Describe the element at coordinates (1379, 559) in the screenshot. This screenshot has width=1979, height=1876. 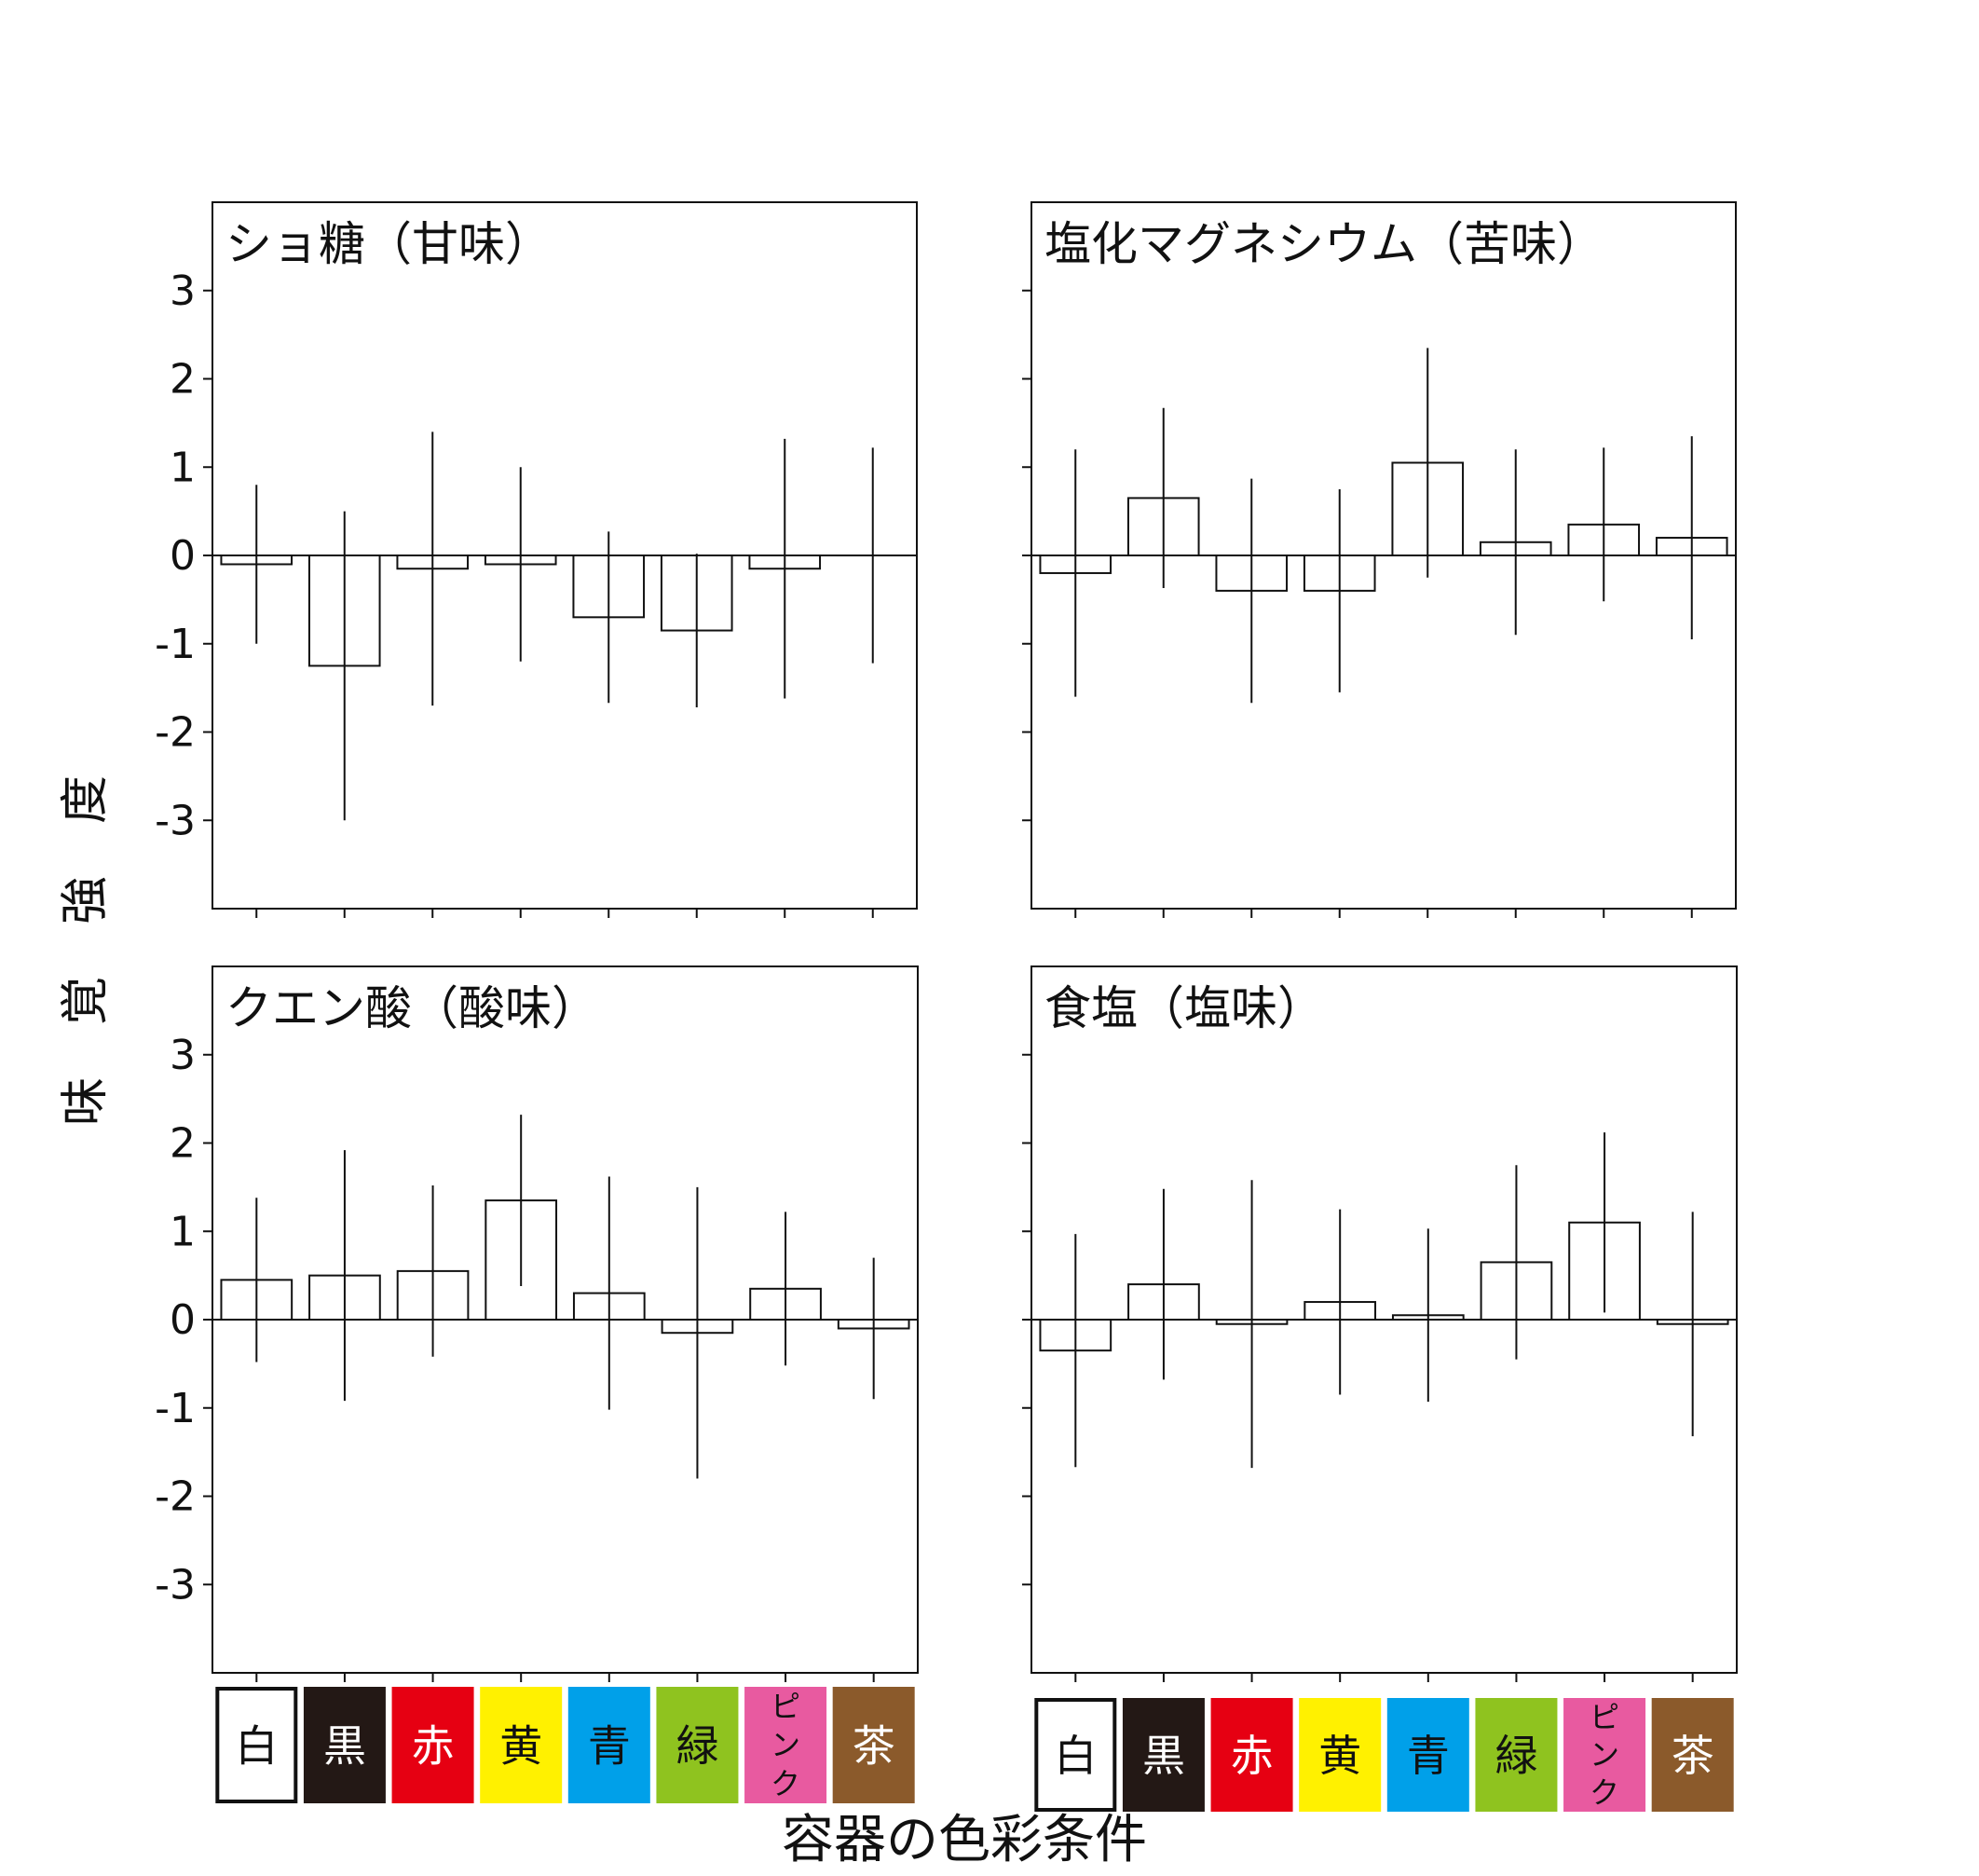
I see `panel-2: 塩化マグネシウム（苦味）` at that location.